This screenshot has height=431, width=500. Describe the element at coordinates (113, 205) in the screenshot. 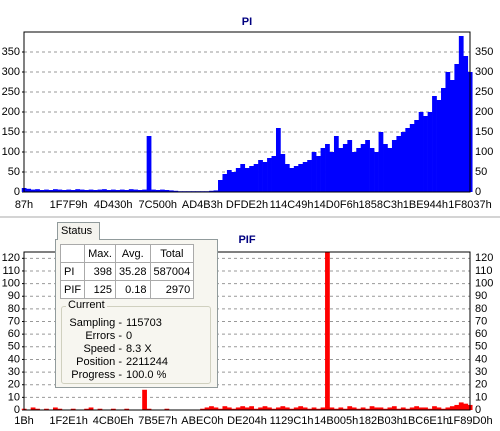

I see `x-tick-label: 4D430h` at that location.